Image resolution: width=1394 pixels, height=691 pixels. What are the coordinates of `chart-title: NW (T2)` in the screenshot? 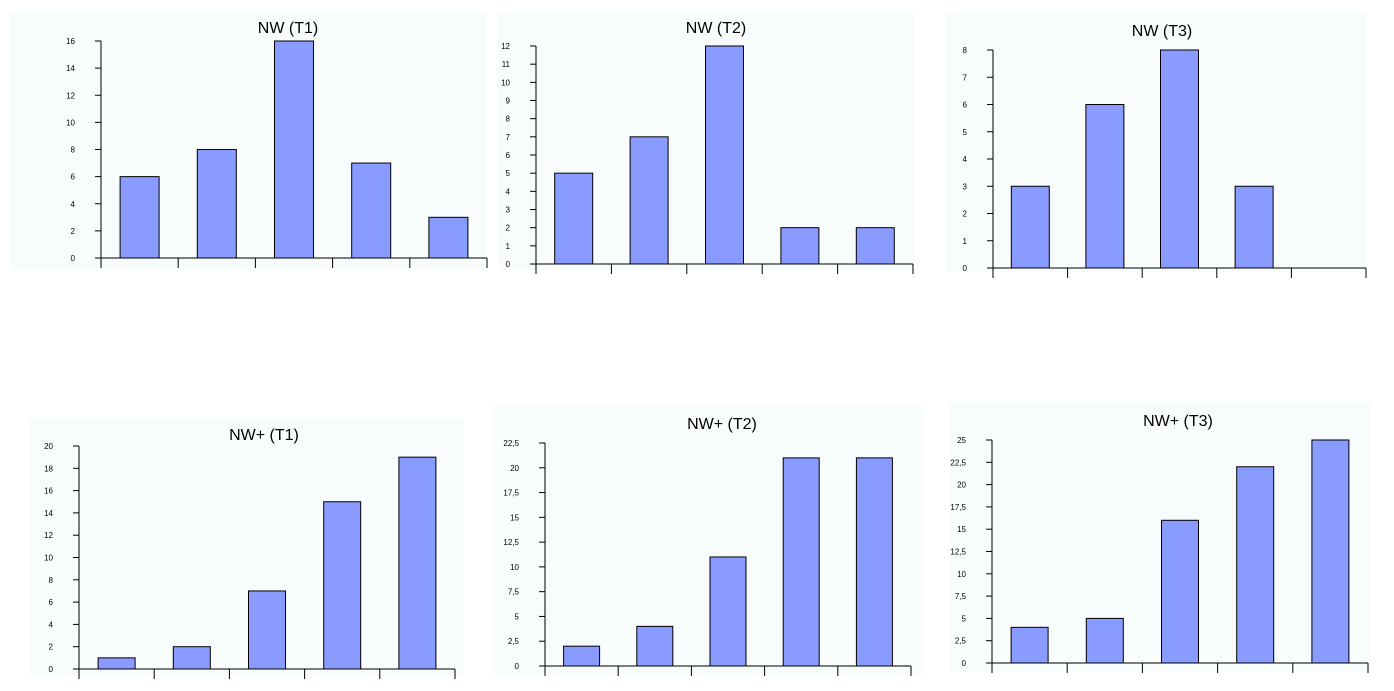 It's located at (716, 28).